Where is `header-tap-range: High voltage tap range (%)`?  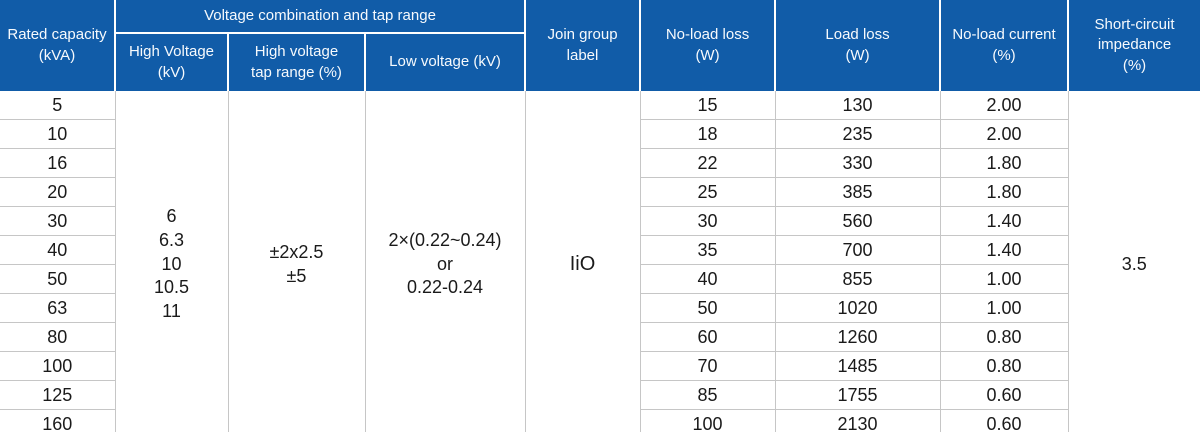
header-tap-range: High voltage tap range (%) is located at coordinates (296, 62).